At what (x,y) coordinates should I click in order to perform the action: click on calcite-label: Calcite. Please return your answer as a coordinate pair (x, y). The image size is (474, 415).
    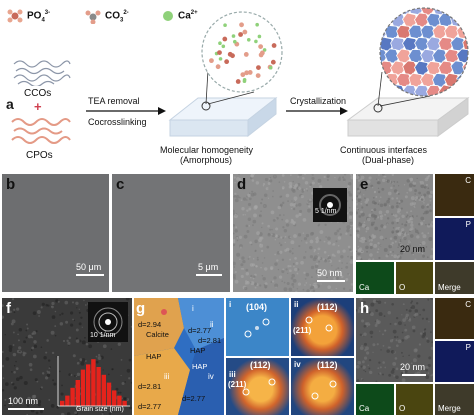
    Looking at the image, I should click on (157, 334).